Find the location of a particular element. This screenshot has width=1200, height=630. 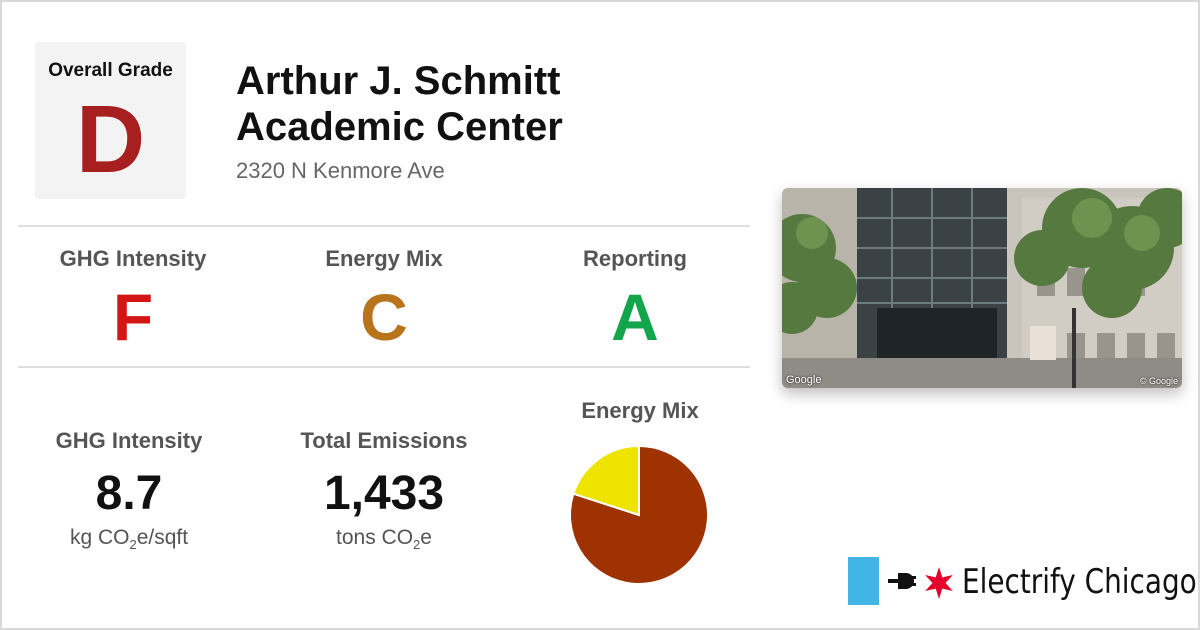

energy-mix-pie-chart is located at coordinates (639, 514).